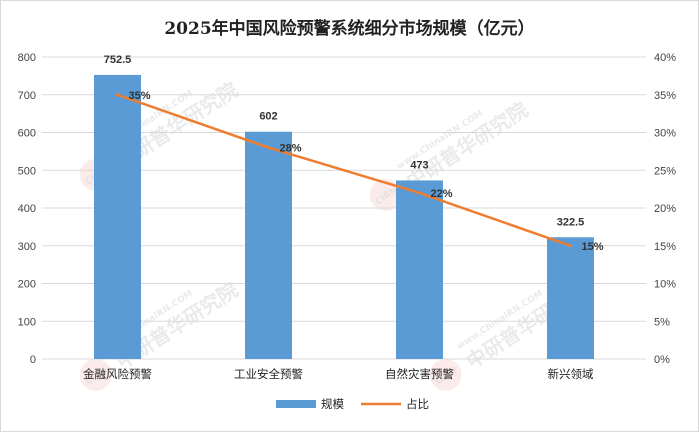 This screenshot has height=432, width=699. What do you see at coordinates (296, 404) in the screenshot?
I see `legend-swatch-bar` at bounding box center [296, 404].